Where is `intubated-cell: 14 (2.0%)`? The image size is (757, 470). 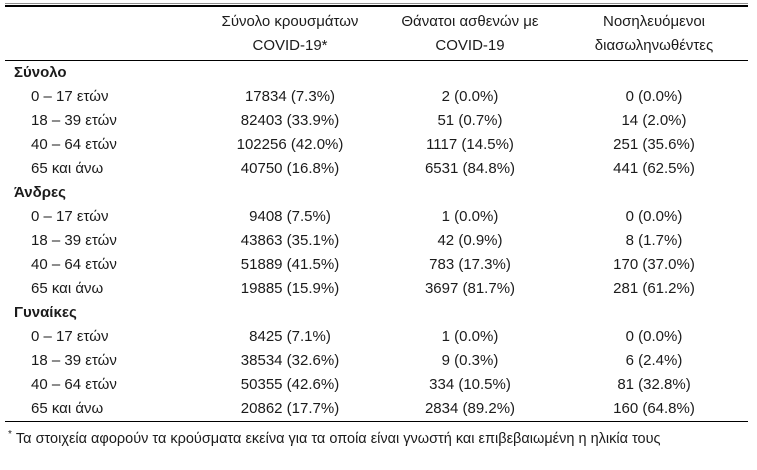 intubated-cell: 14 (2.0%) is located at coordinates (654, 120).